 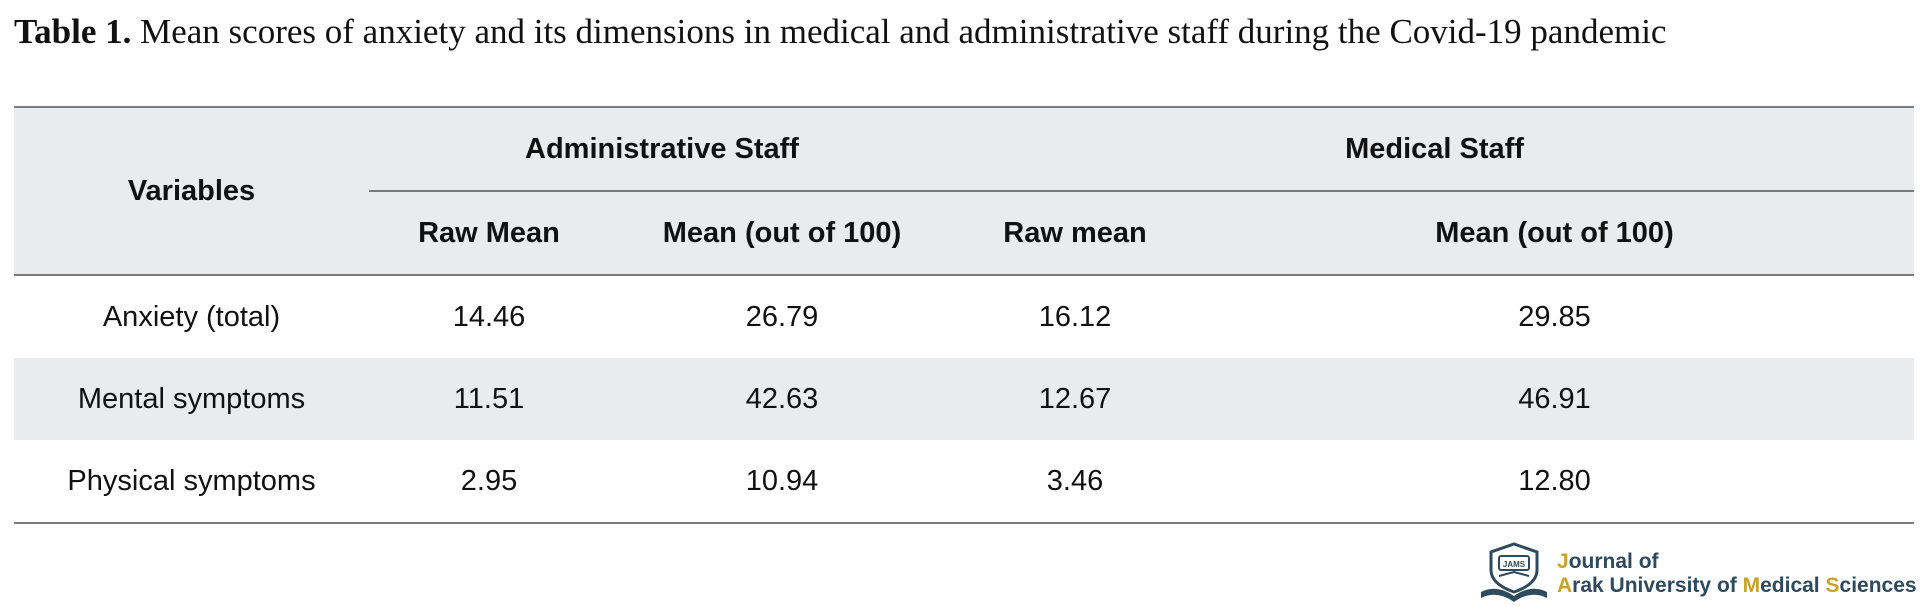 I want to click on journal-emblem-icon: JAMS, so click(x=1514, y=572).